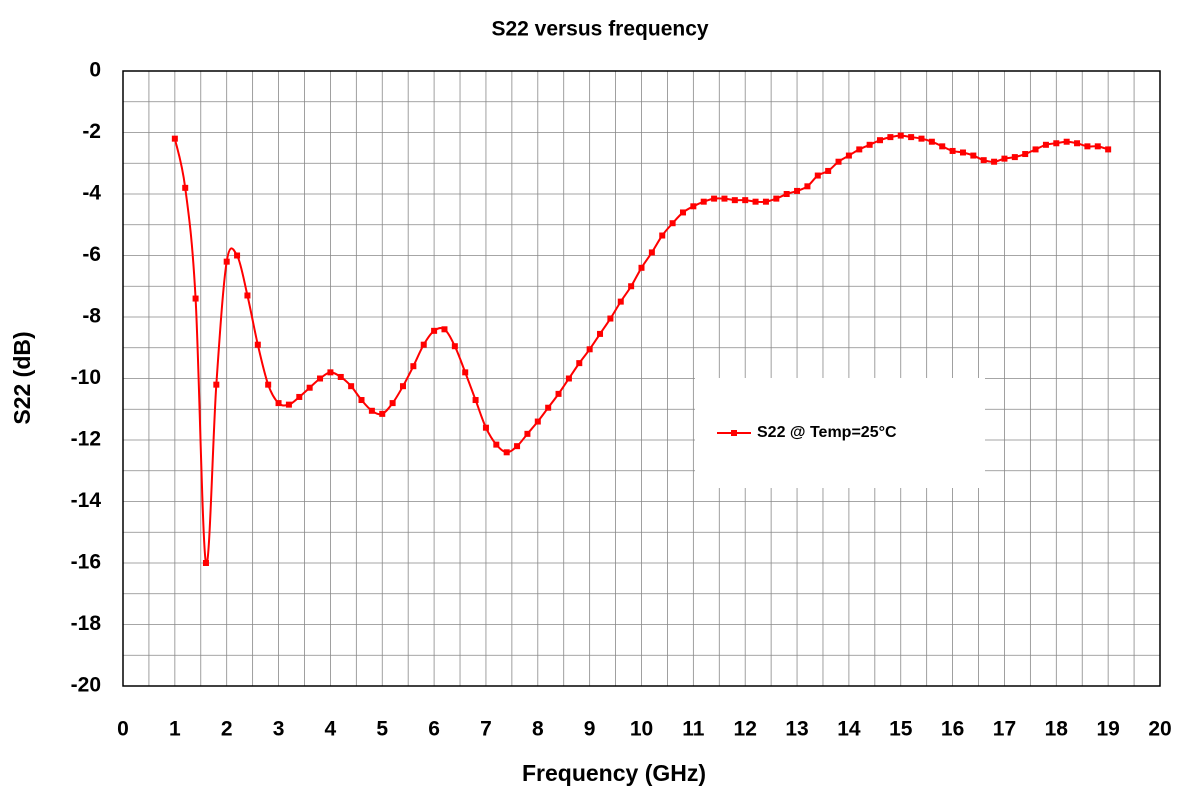 This screenshot has height=795, width=1179. Describe the element at coordinates (1004, 729) in the screenshot. I see `x-tick-label: 17` at that location.